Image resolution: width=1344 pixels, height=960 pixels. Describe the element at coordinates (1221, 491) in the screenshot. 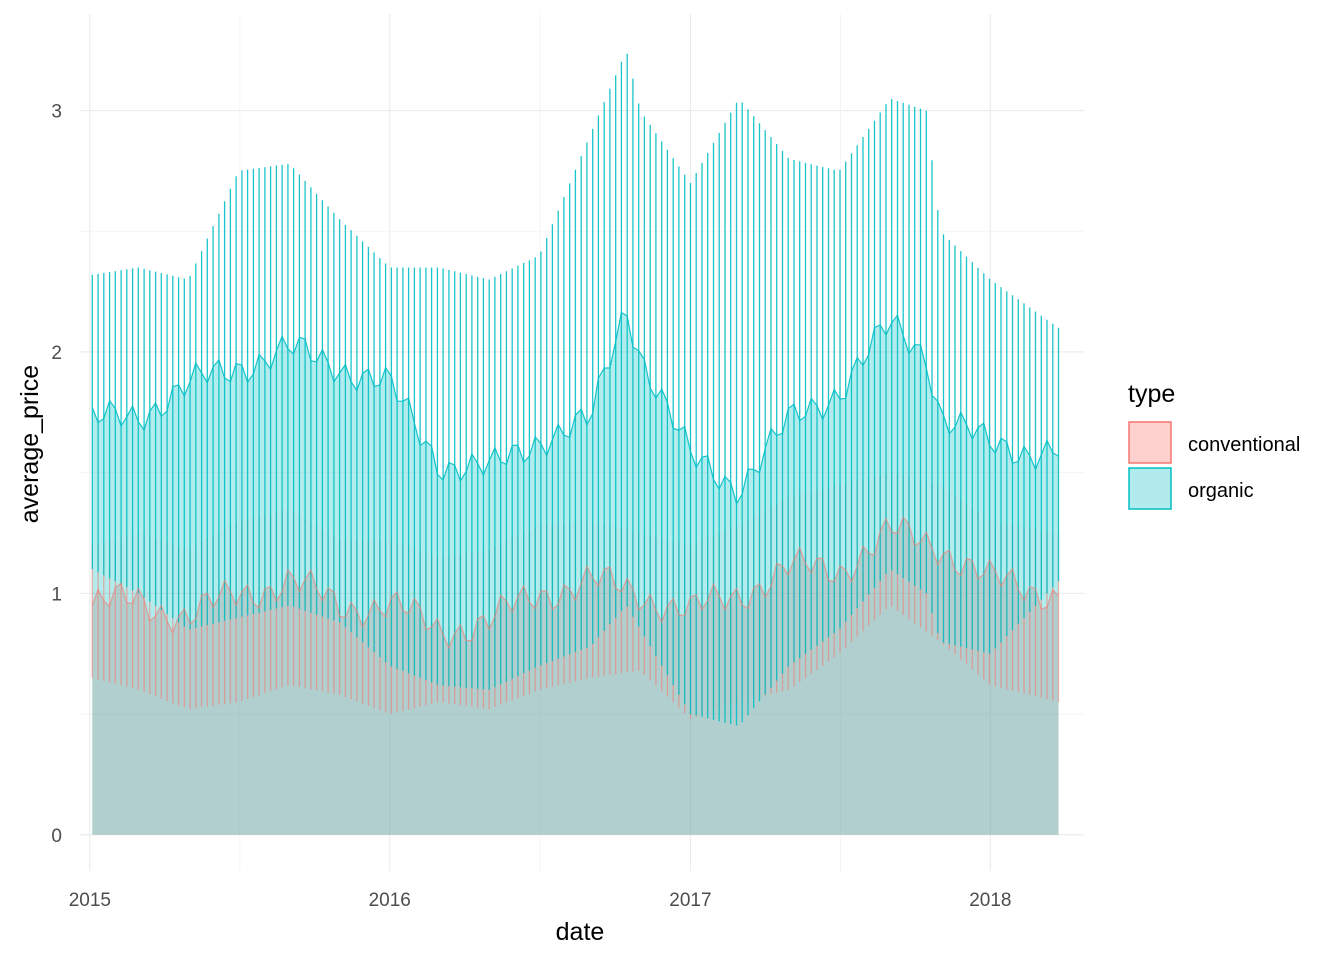

I see `legend-label-organic: organic` at that location.